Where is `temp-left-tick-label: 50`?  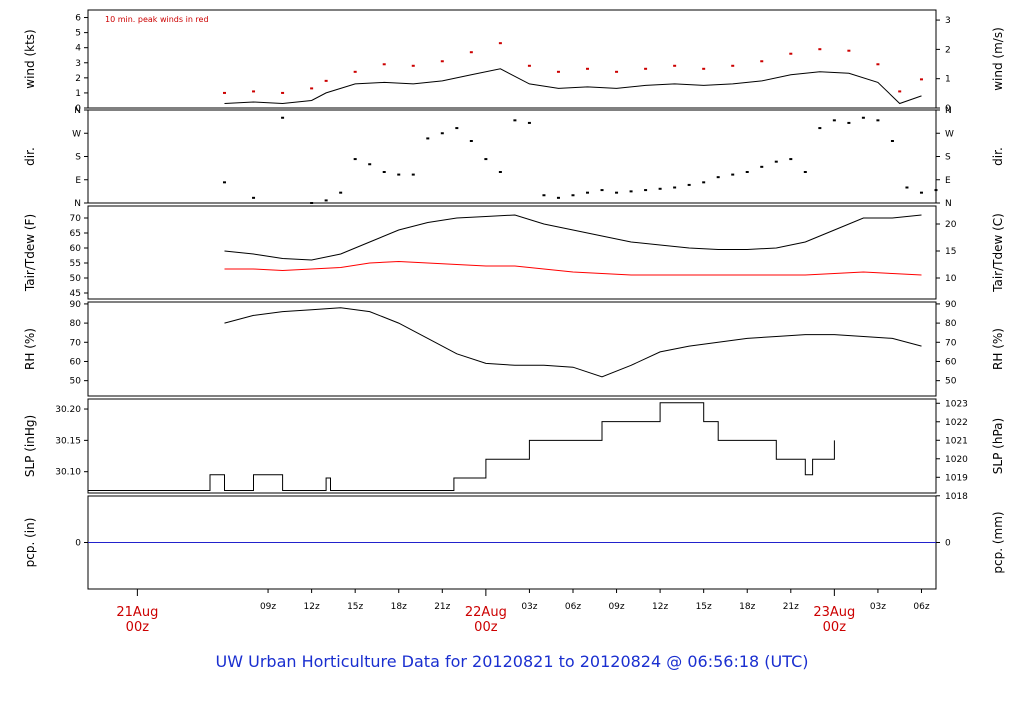 temp-left-tick-label: 50 is located at coordinates (76, 279).